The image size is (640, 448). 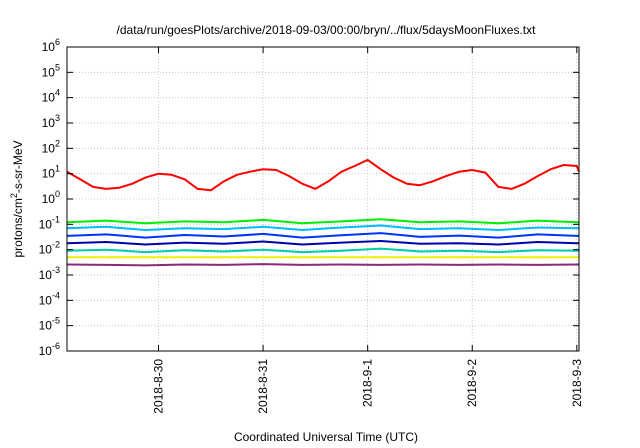 I want to click on y-tick-label: 10¹, so click(x=51, y=172).